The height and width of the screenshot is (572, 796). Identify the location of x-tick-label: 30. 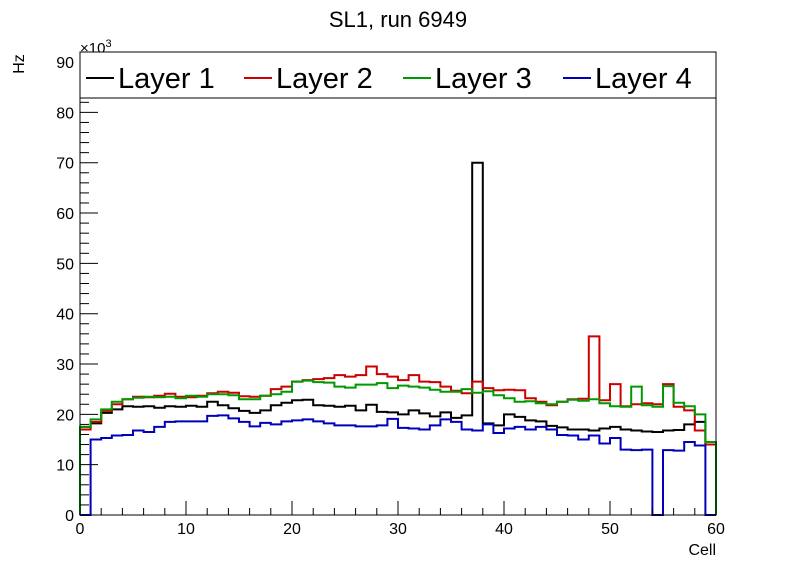
(398, 529).